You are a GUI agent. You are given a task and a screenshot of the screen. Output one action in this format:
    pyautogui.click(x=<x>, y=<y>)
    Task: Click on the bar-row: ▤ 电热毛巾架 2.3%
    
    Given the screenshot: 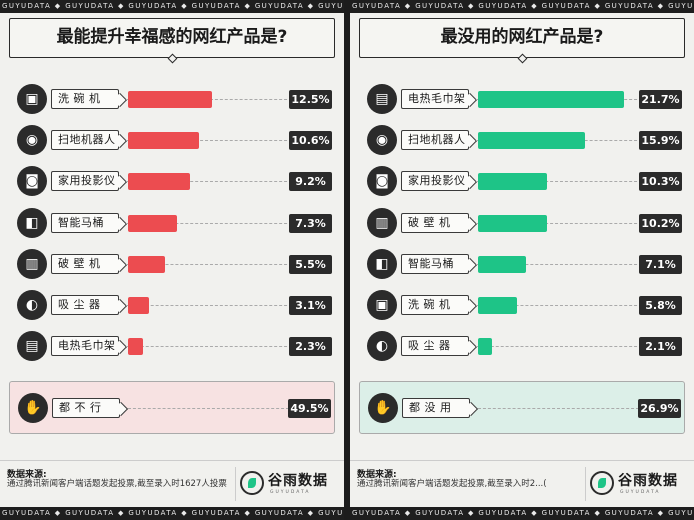 What is the action you would take?
    pyautogui.click(x=172, y=346)
    